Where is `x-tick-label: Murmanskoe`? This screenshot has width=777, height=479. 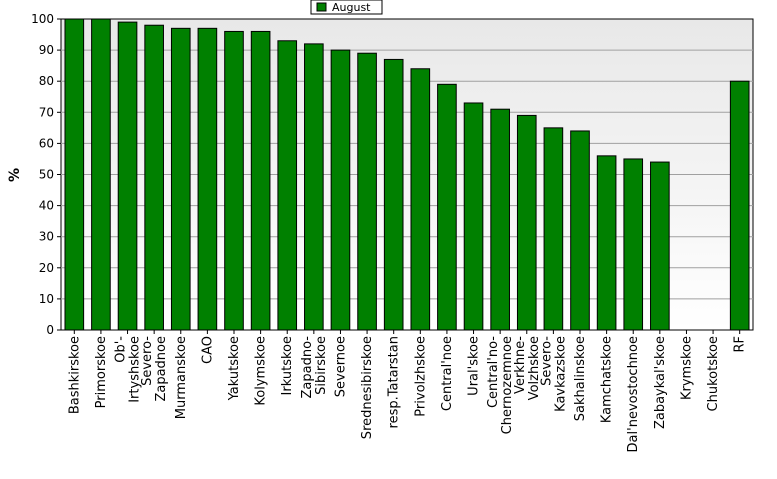 x-tick-label: Murmanskoe is located at coordinates (181, 377).